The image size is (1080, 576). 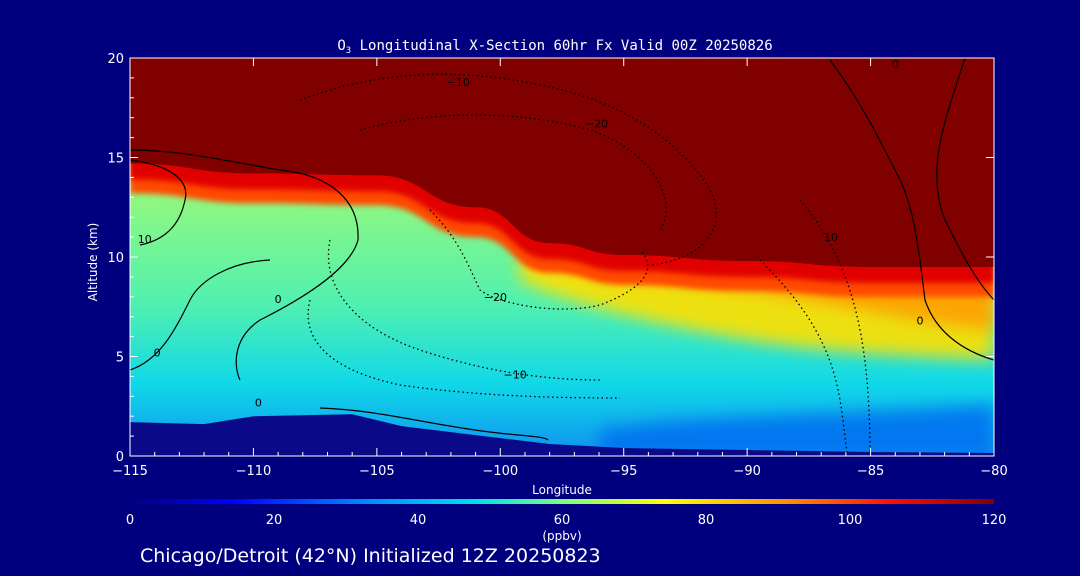 What do you see at coordinates (254, 471) in the screenshot?
I see `x-tick-label: −110` at bounding box center [254, 471].